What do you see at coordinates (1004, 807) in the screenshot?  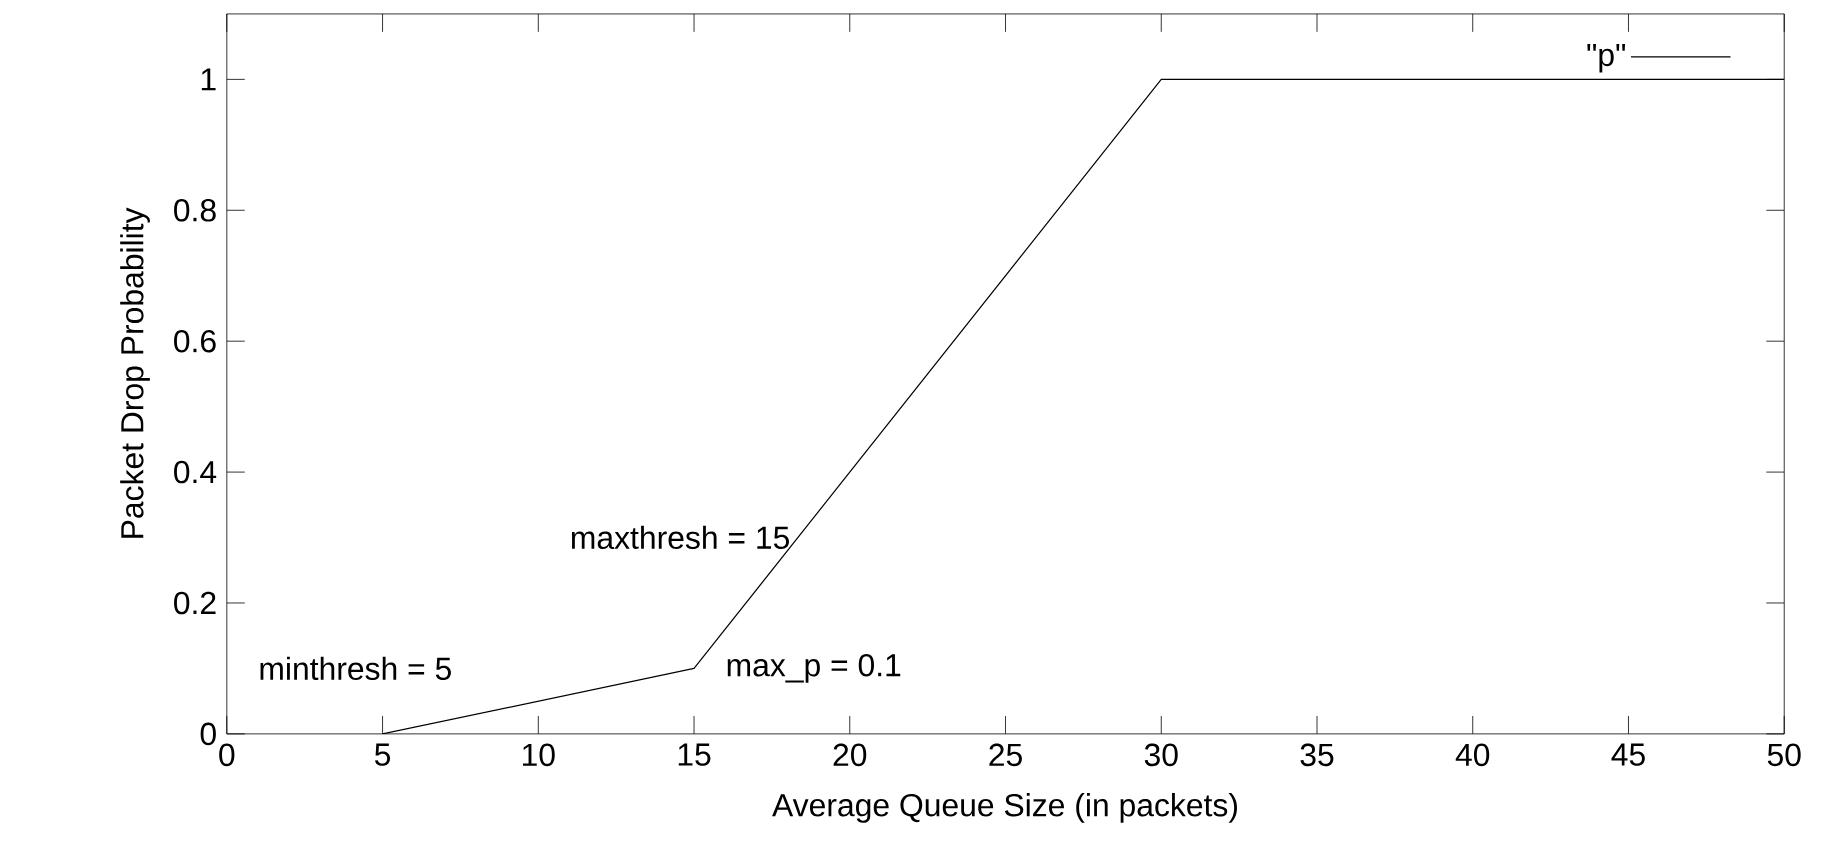 I see `x-axis-title: Average Queue Size (in packets)` at bounding box center [1004, 807].